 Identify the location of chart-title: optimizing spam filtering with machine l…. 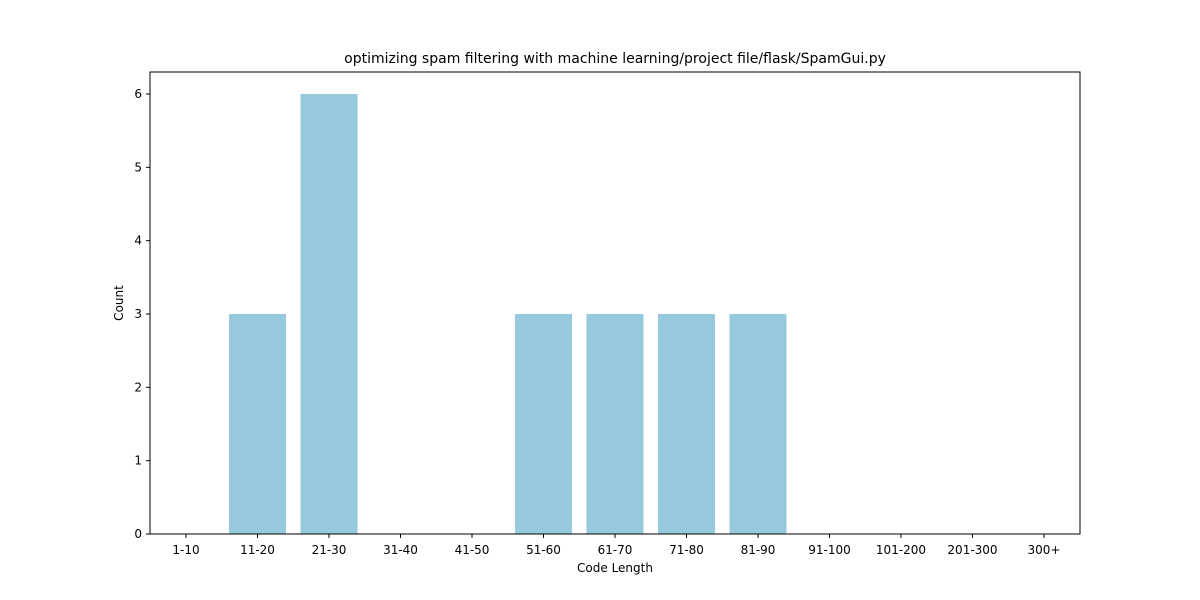
(615, 59).